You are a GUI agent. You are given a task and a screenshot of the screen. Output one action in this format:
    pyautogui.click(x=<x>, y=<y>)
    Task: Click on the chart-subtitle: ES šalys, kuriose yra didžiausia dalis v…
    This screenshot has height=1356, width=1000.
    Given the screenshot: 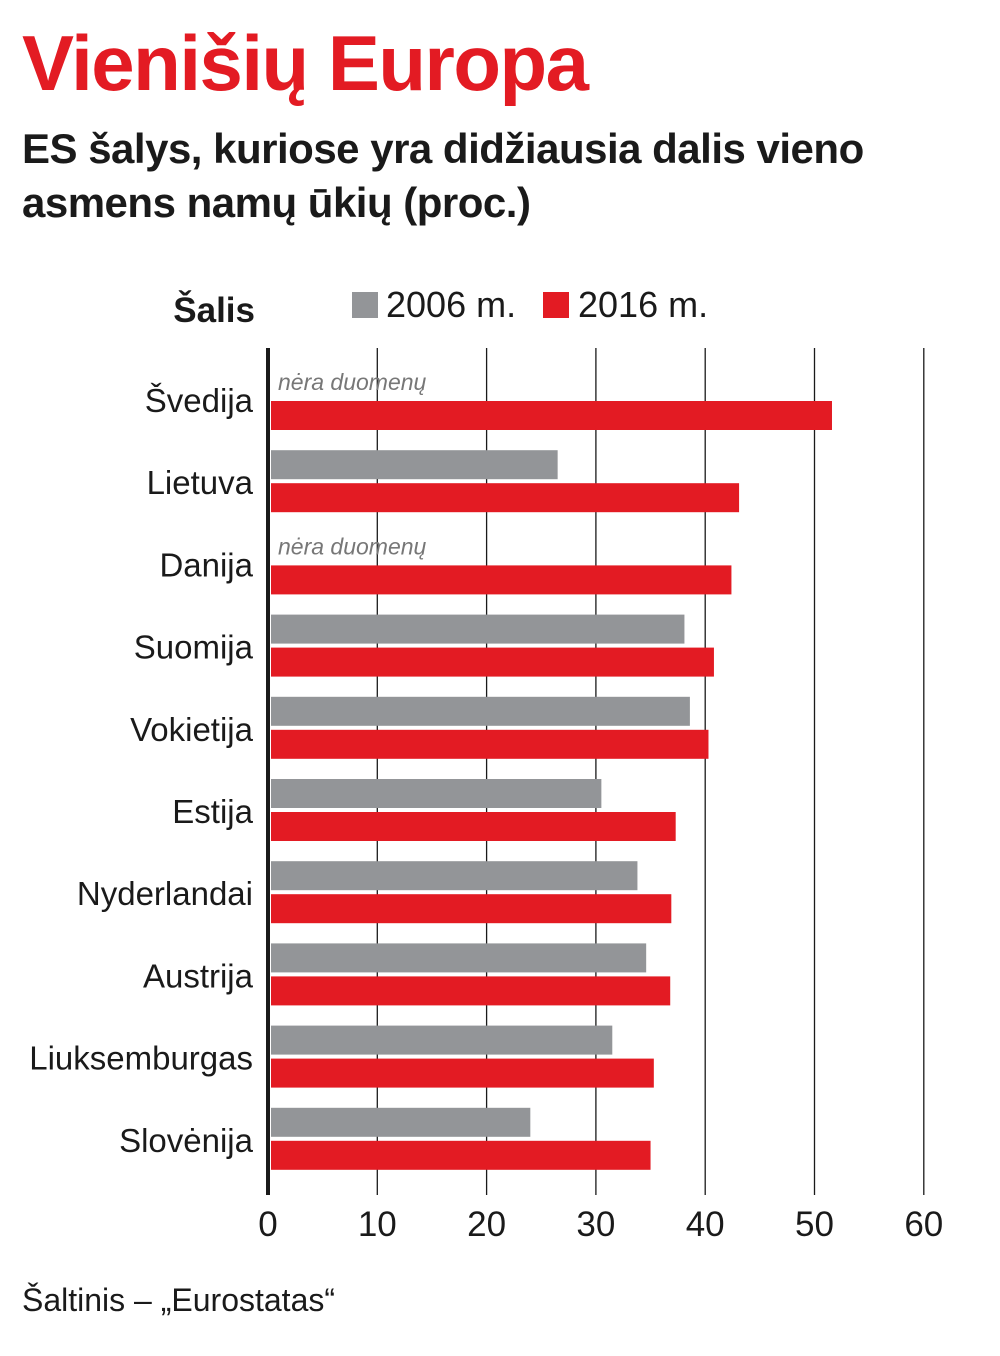 What is the action you would take?
    pyautogui.click(x=443, y=175)
    